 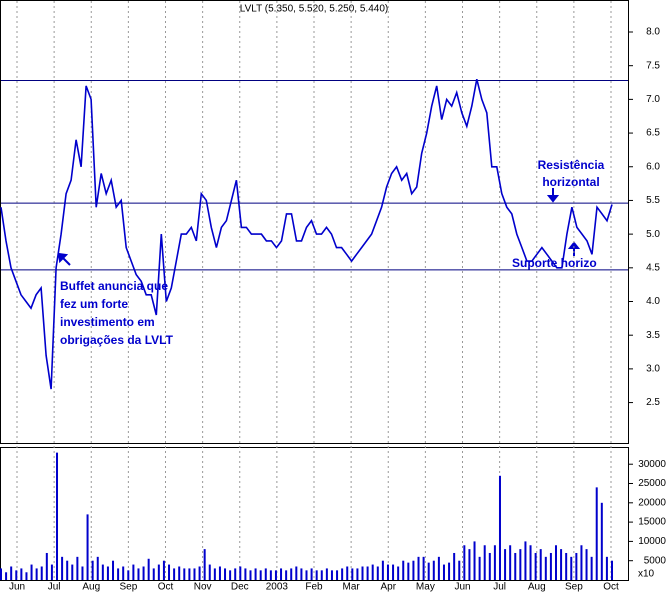 I want to click on x-tick-label: May, so click(x=425, y=587).